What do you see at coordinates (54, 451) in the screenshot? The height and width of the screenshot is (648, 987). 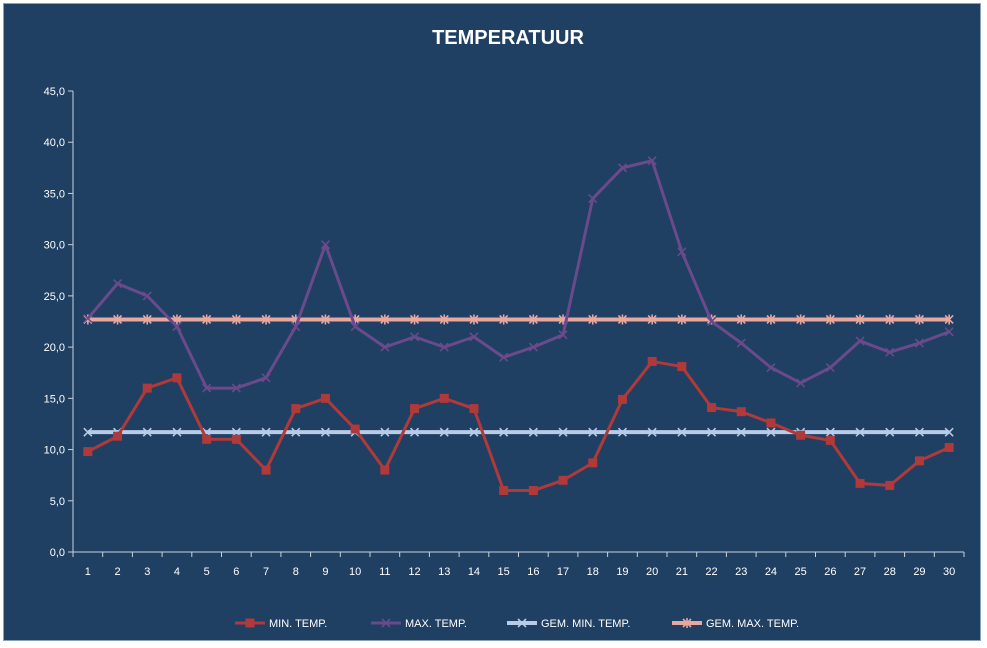 I see `y-tick-label: 10,0` at bounding box center [54, 451].